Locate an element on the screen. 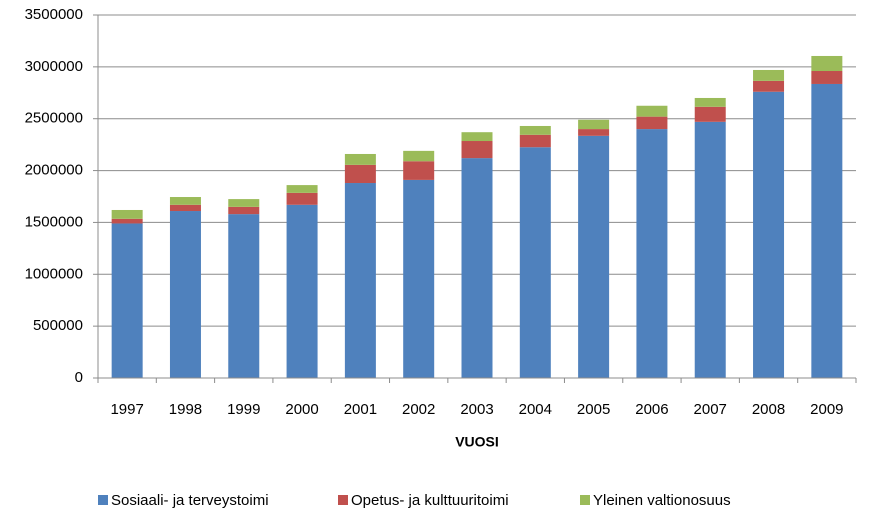 This screenshot has width=872, height=513. x-tick-label: 2007 is located at coordinates (710, 409).